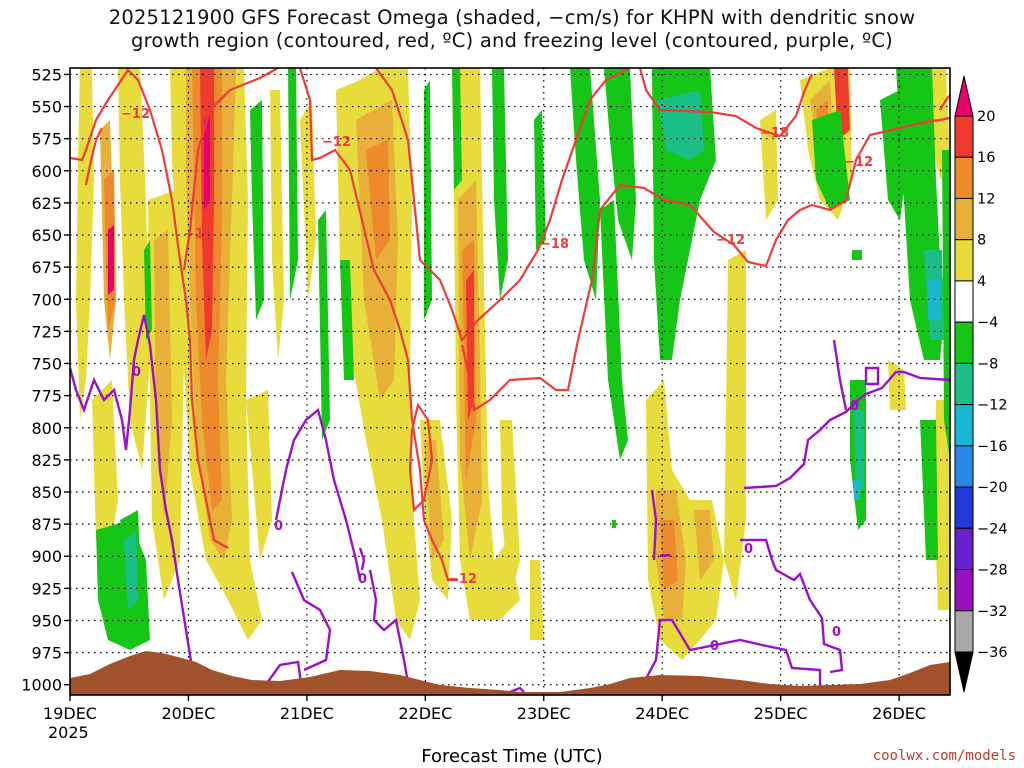 The height and width of the screenshot is (768, 1024). I want to click on colorbar: 20 16 12 8 4 −4 −8 −12 −16 −20 −24 −28 −32 −36, so click(981, 384).